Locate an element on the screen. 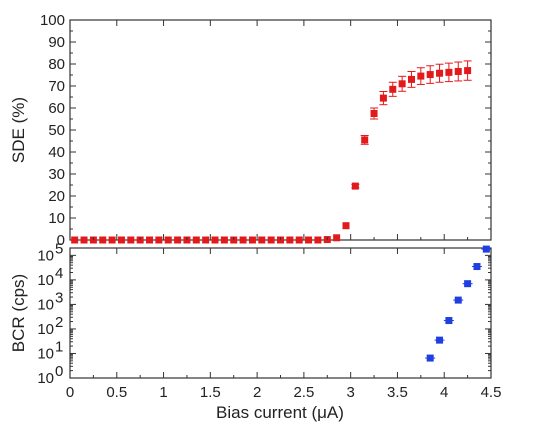 The image size is (545, 436). bcr-y-tick-exponent: 1 is located at coordinates (59, 346).